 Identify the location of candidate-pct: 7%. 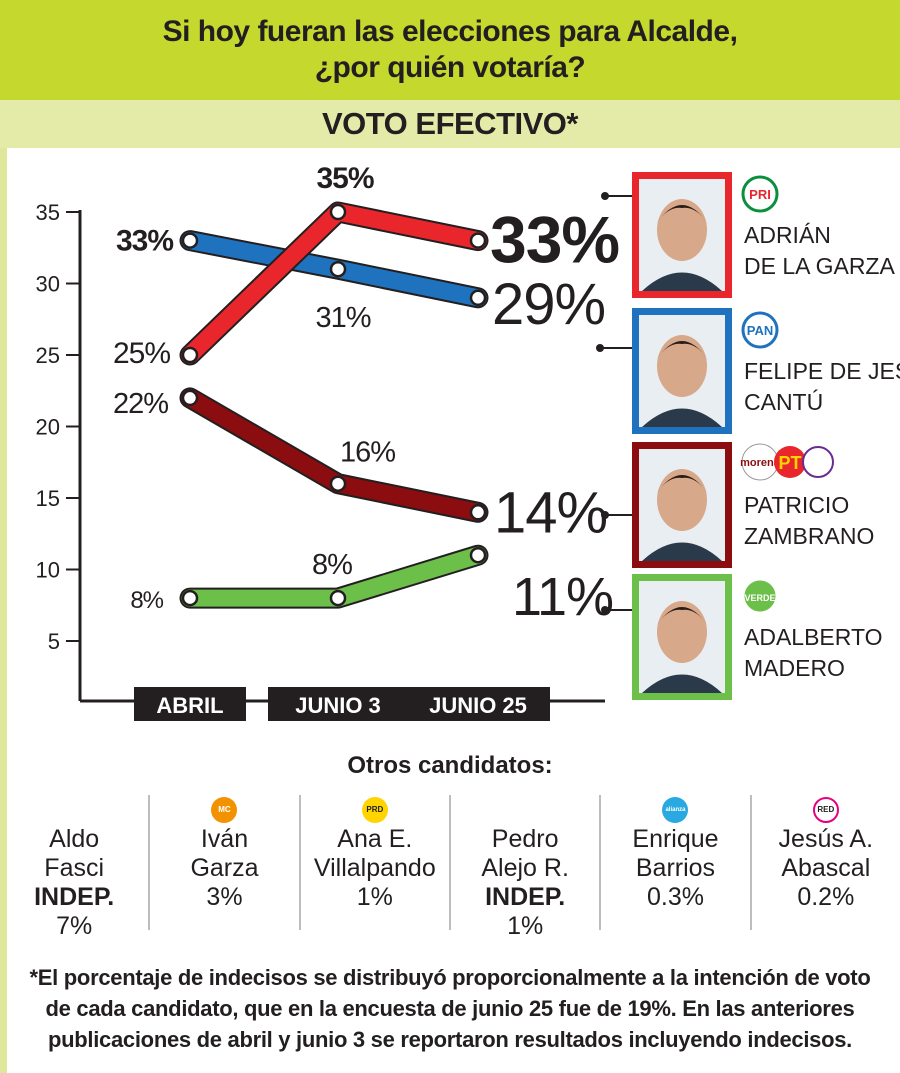
(74, 926).